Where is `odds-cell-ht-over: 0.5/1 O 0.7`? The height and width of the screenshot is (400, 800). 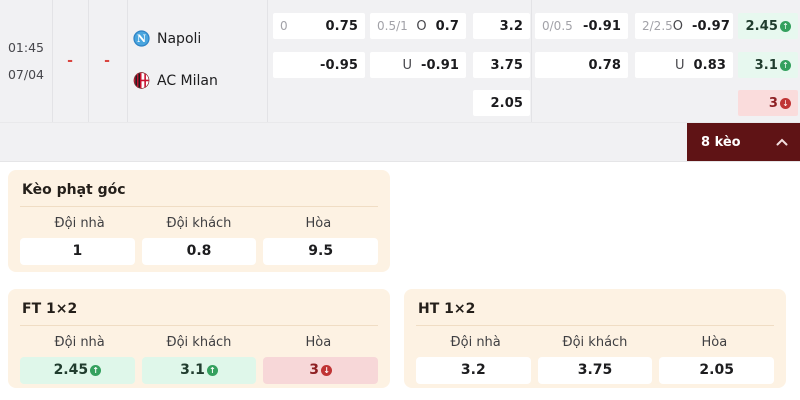 odds-cell-ht-over: 0.5/1 O 0.7 is located at coordinates (418, 26).